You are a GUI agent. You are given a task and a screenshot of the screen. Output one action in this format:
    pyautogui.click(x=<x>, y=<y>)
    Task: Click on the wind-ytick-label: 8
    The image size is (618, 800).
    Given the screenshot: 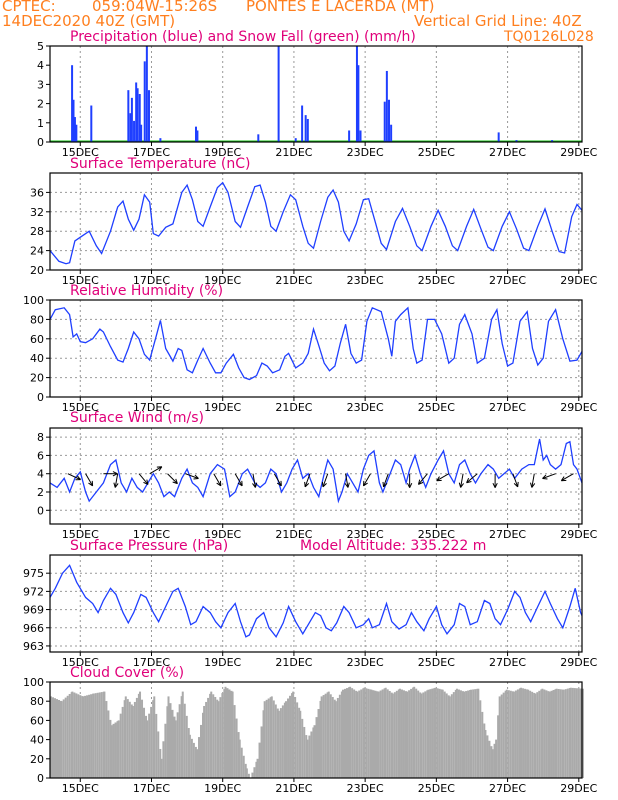 What is the action you would take?
    pyautogui.click(x=40, y=437)
    